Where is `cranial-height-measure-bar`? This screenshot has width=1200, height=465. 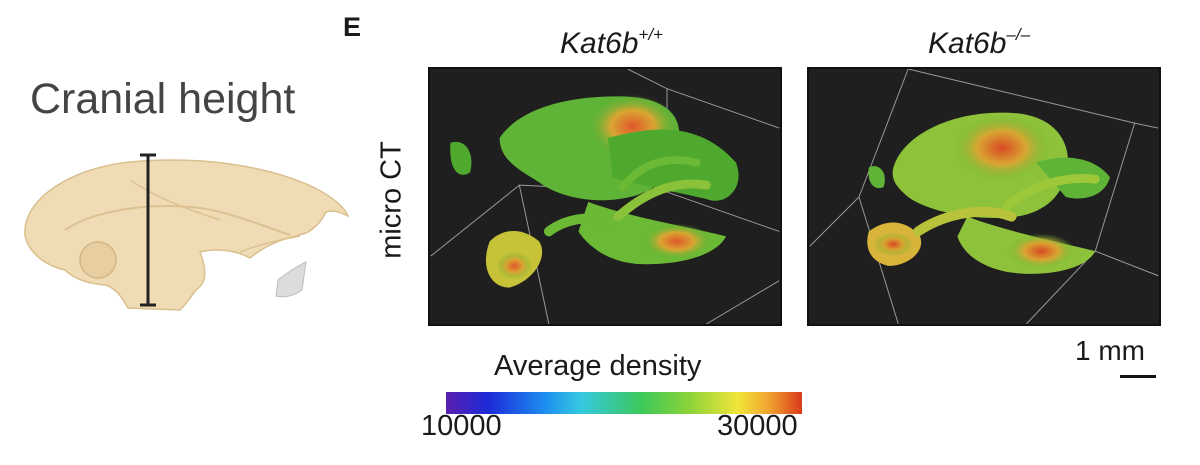
cranial-height-measure-bar is located at coordinates (148, 230).